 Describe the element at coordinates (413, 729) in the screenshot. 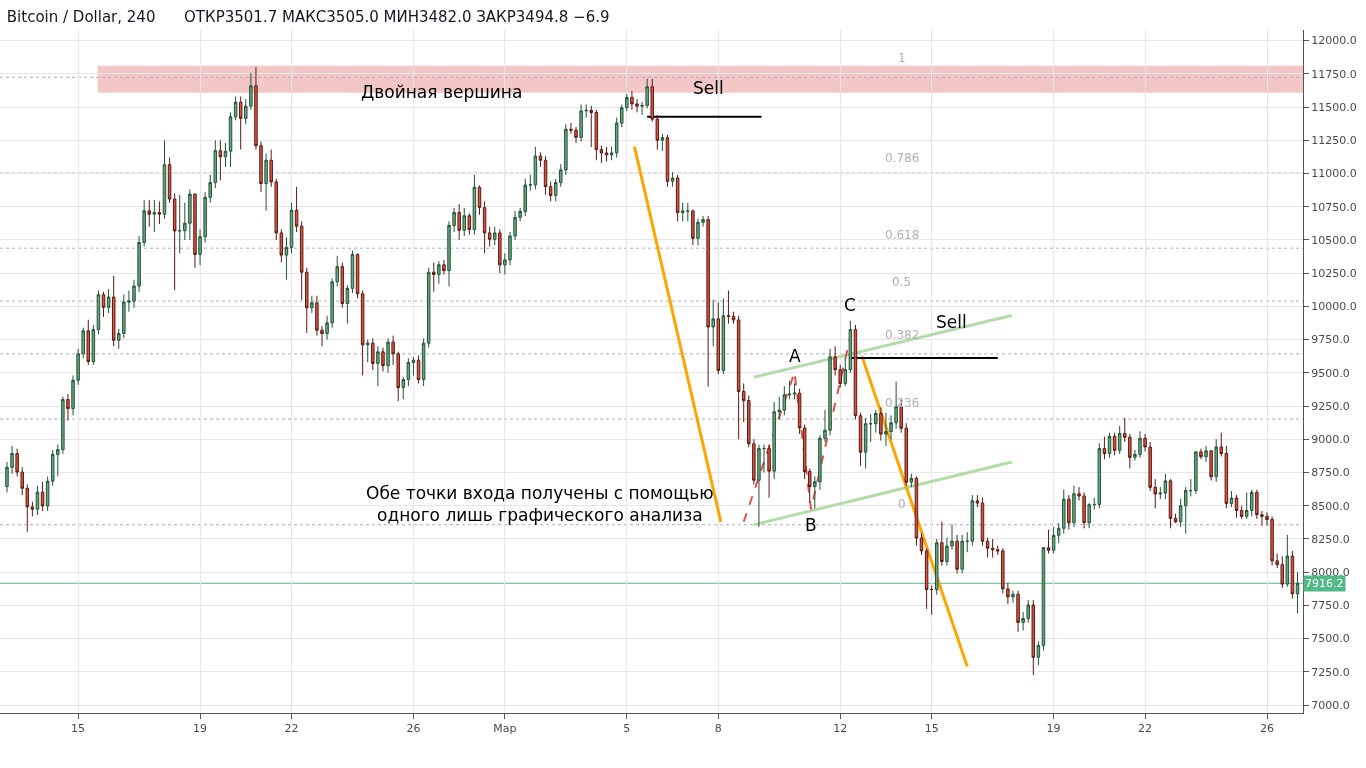

I see `x-tick-label: 26` at that location.